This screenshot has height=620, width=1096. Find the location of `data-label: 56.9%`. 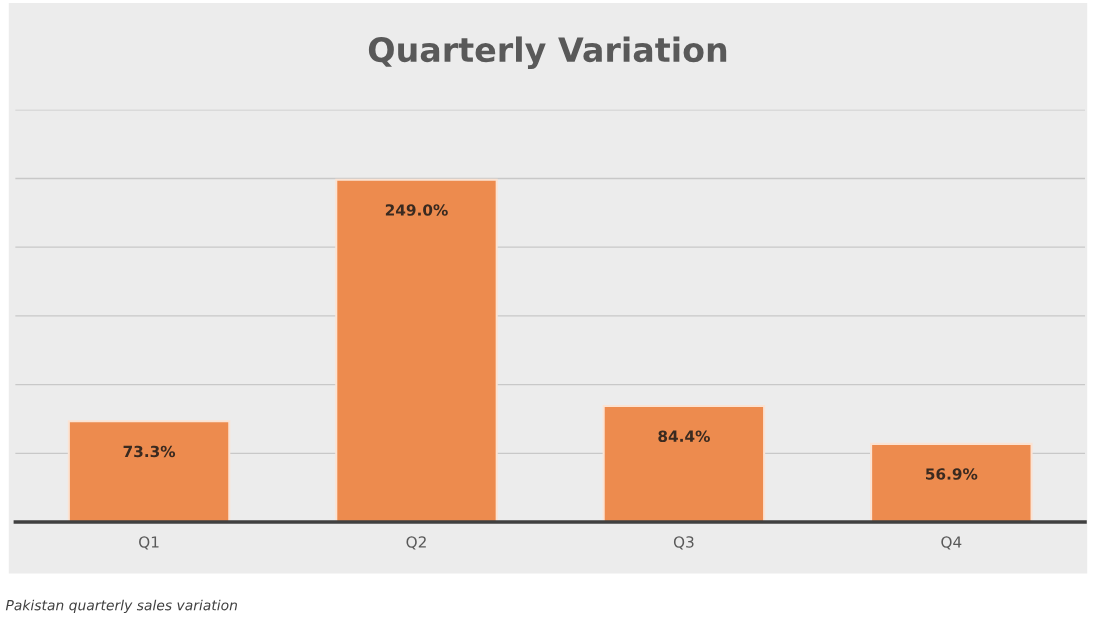

data-label: 56.9% is located at coordinates (952, 474).